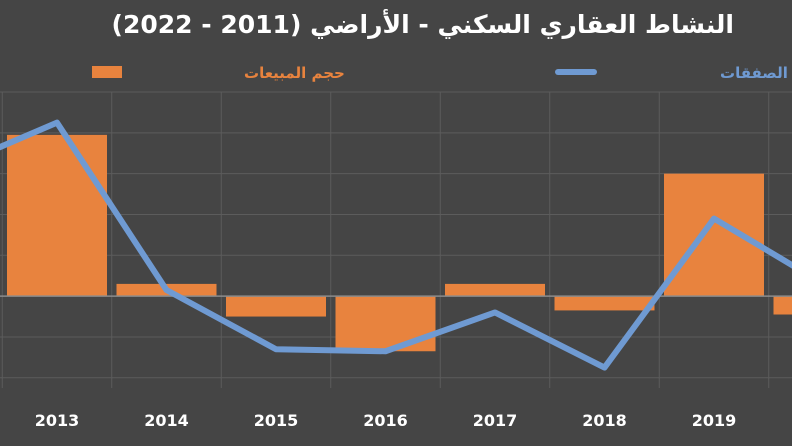 Image resolution: width=792 pixels, height=446 pixels. I want to click on bar-edge-right, so click(782, 305).